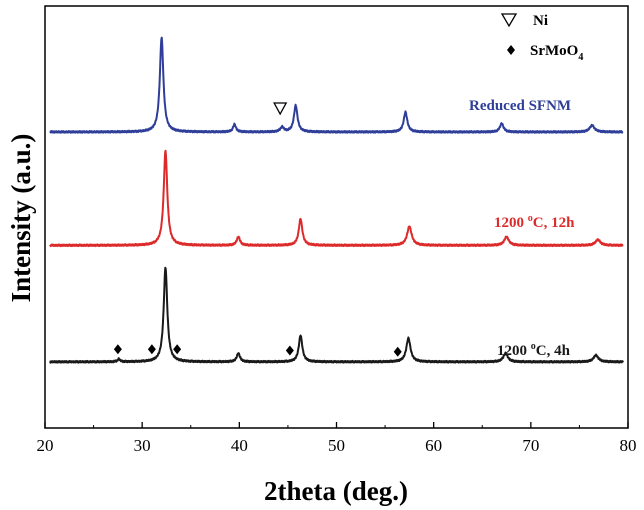 This screenshot has width=644, height=510. Describe the element at coordinates (511, 223) in the screenshot. I see `series-label-12h-number: 1200` at that location.